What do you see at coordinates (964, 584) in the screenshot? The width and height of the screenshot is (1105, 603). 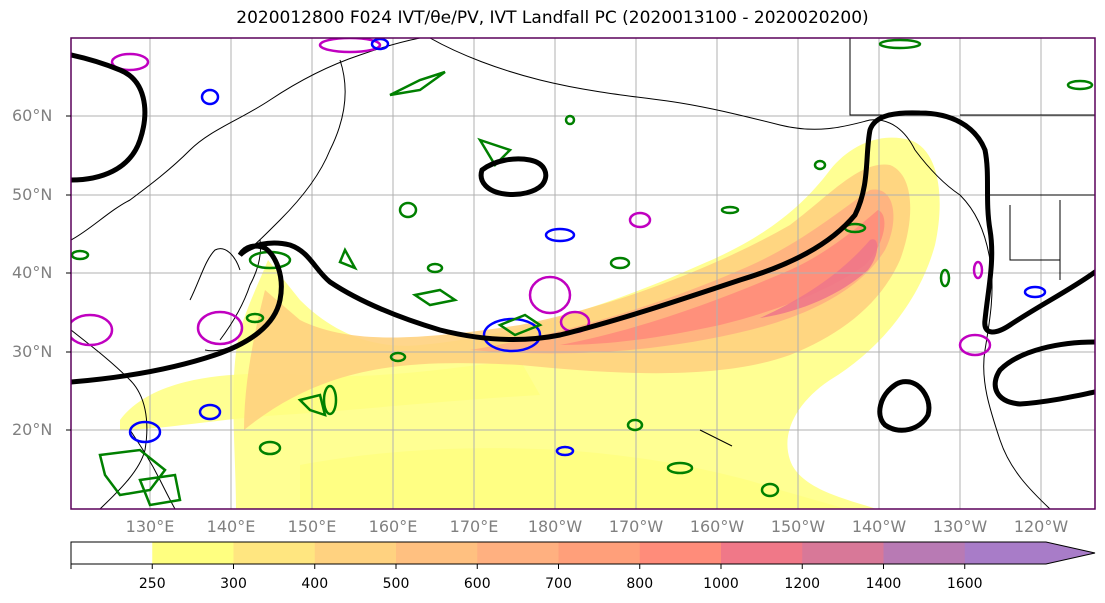 I see `colorbar-label: 1600` at bounding box center [964, 584].